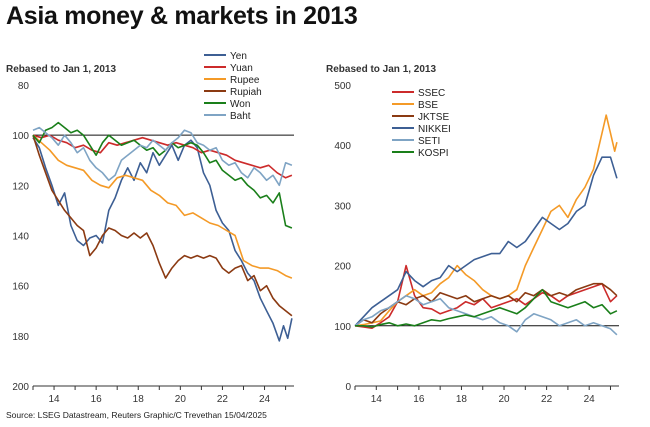  What do you see at coordinates (429, 141) in the screenshot?
I see `legend-label-seti: SETI` at bounding box center [429, 141].